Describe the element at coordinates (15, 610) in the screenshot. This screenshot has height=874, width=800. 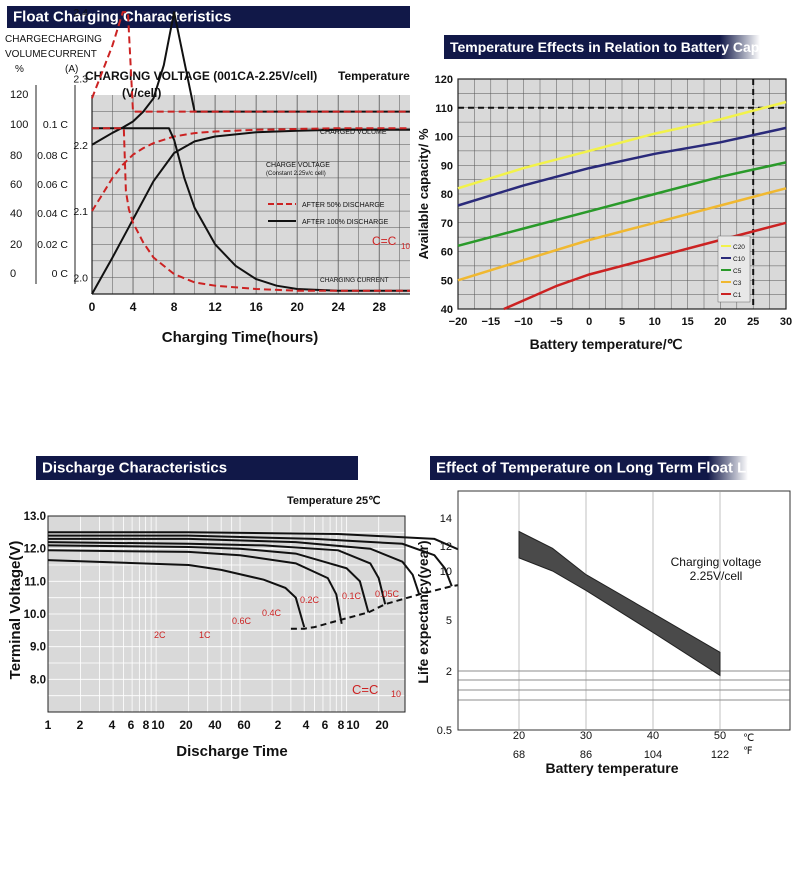
I see `y-axis-label: Terminal Voltage(V)` at that location.